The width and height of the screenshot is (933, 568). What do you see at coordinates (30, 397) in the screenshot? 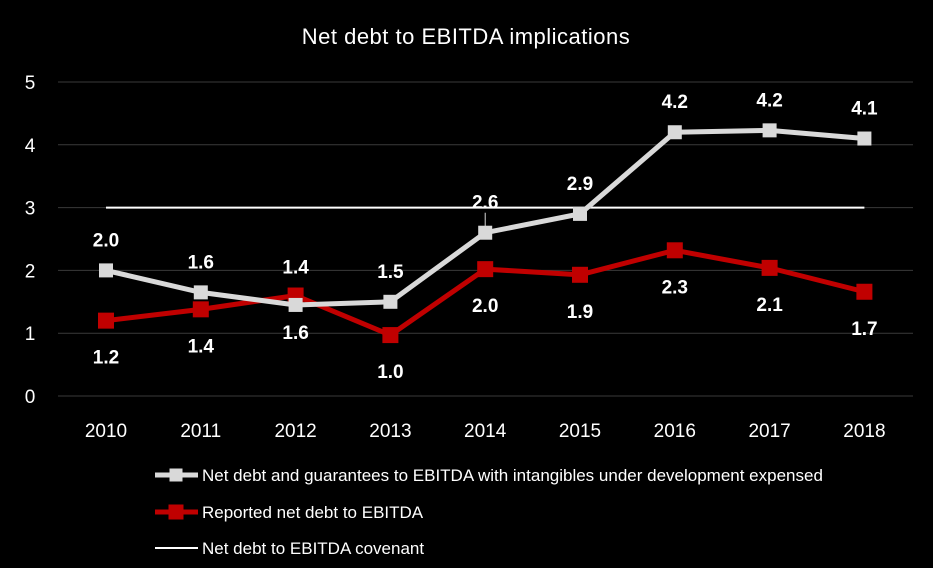
I see `y-tick-label: 0` at bounding box center [30, 397].